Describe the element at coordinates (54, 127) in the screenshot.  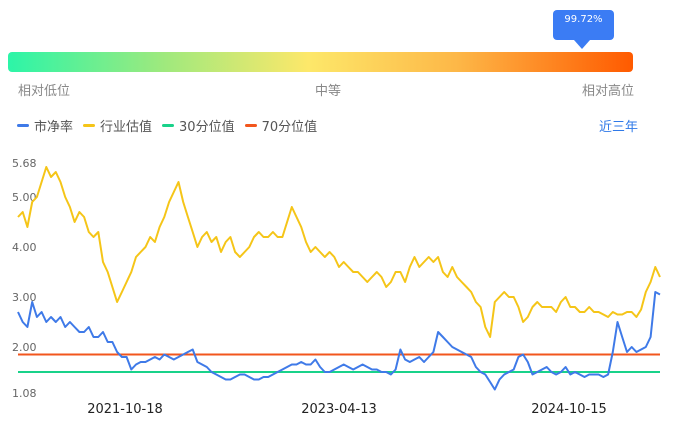
I see `legend-label-pb: 市净率` at that location.